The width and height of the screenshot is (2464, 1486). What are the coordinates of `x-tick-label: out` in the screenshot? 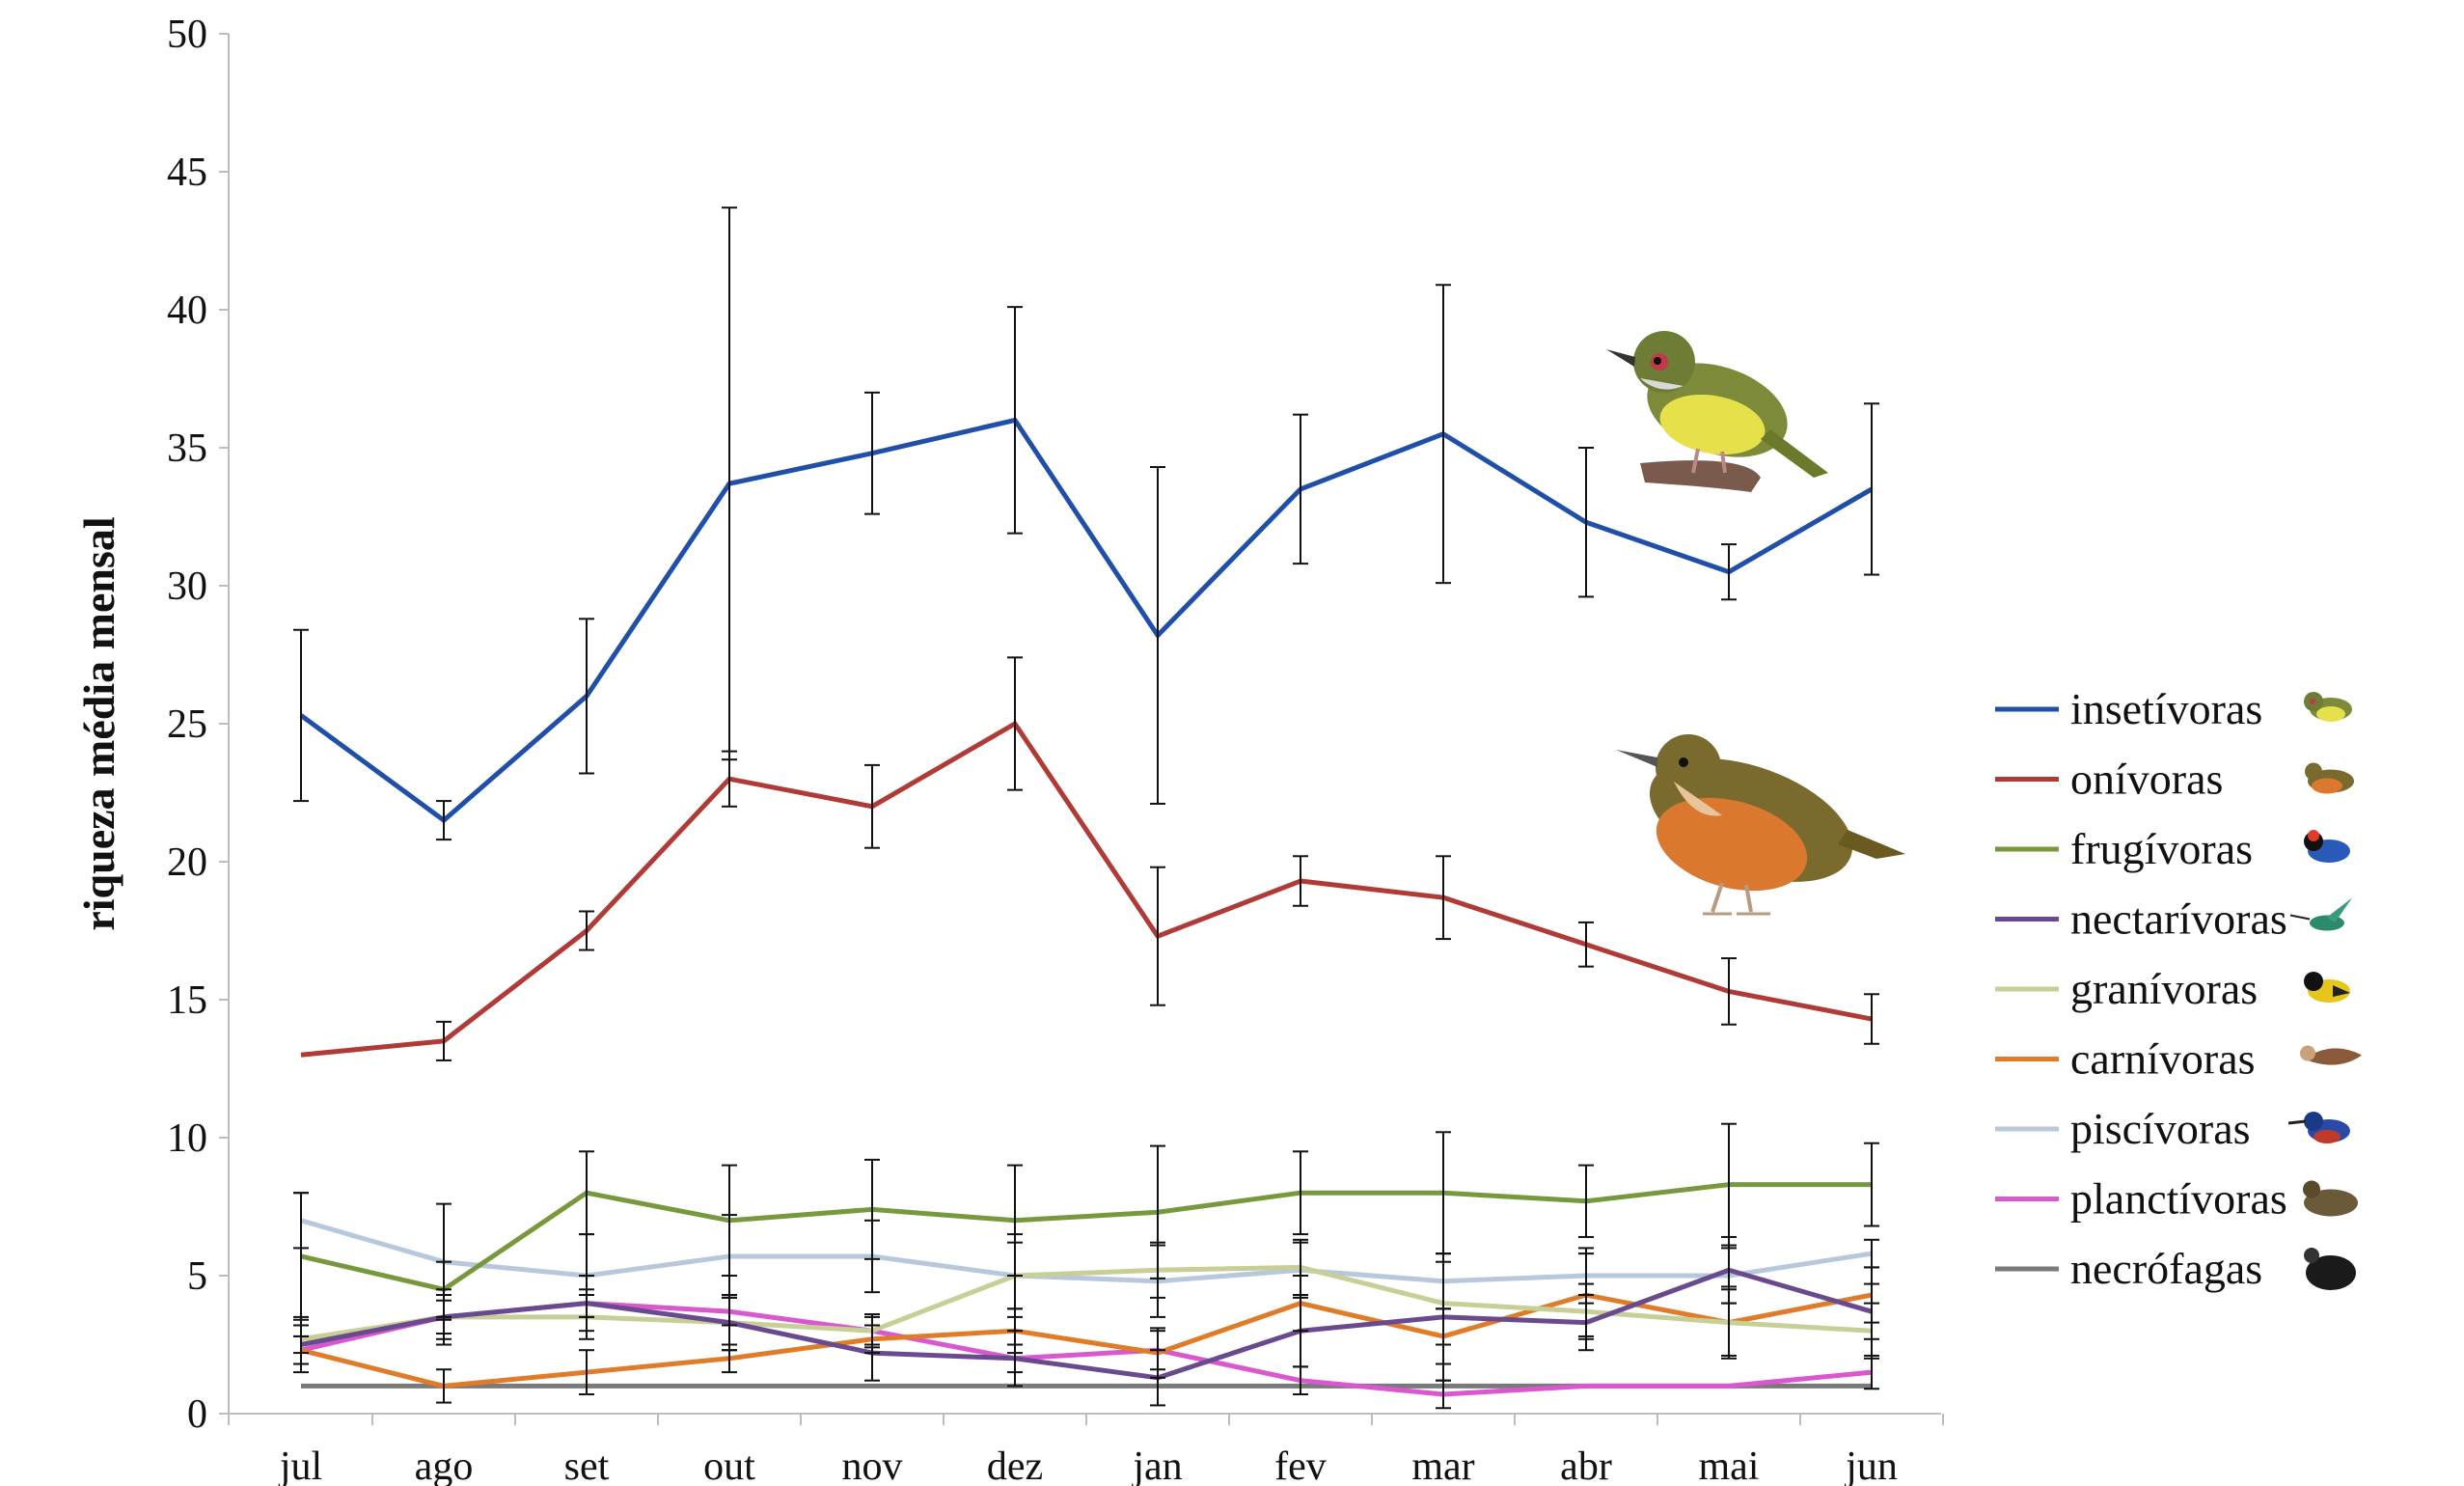 It's located at (729, 1465).